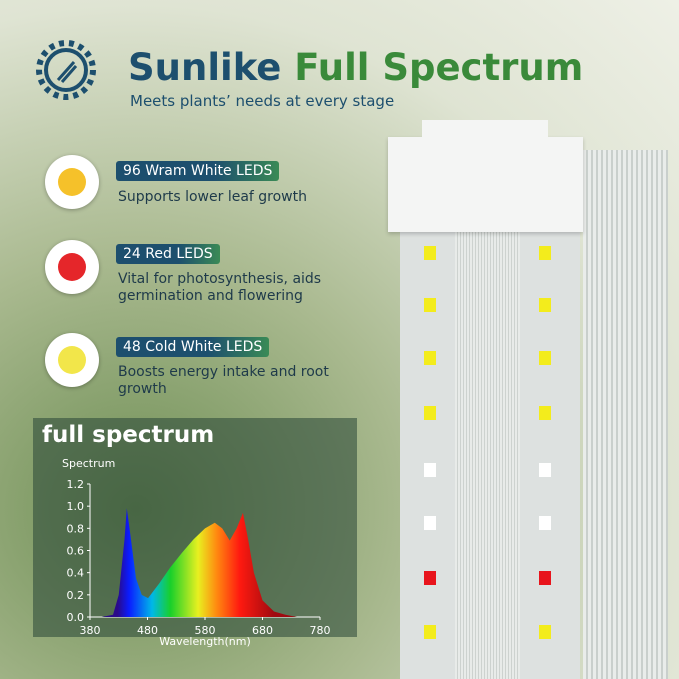 The height and width of the screenshot is (679, 679). Describe the element at coordinates (76, 528) in the screenshot. I see `y-tick-label: 0.8` at that location.